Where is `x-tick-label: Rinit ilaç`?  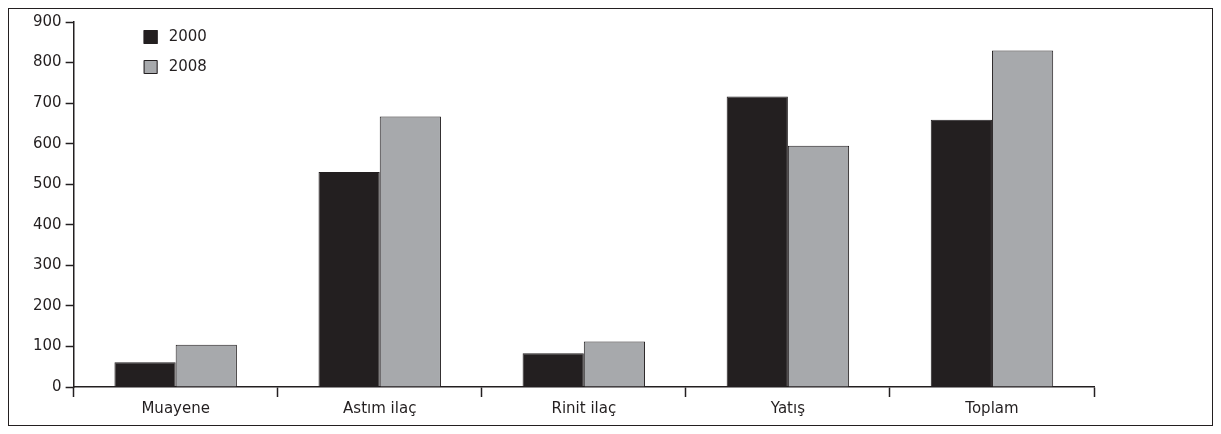 x-tick-label: Rinit ilaç is located at coordinates (584, 407).